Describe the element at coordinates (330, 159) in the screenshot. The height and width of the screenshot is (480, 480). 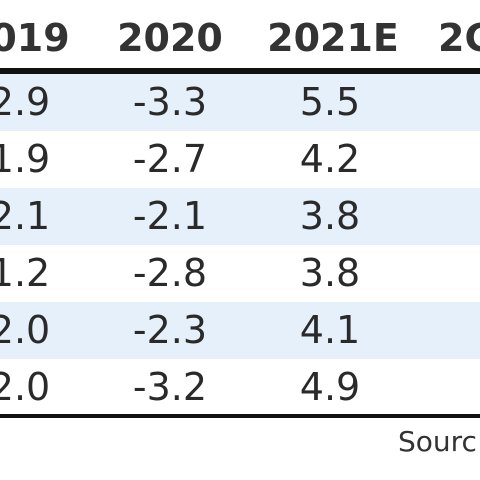
I see `table-cell-2021e: 4.2` at that location.